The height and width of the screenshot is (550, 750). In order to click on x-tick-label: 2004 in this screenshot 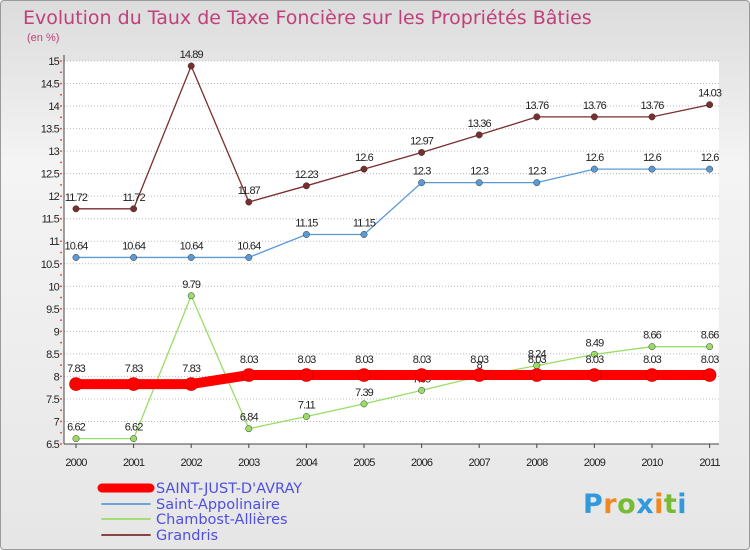, I will do `click(307, 463)`.